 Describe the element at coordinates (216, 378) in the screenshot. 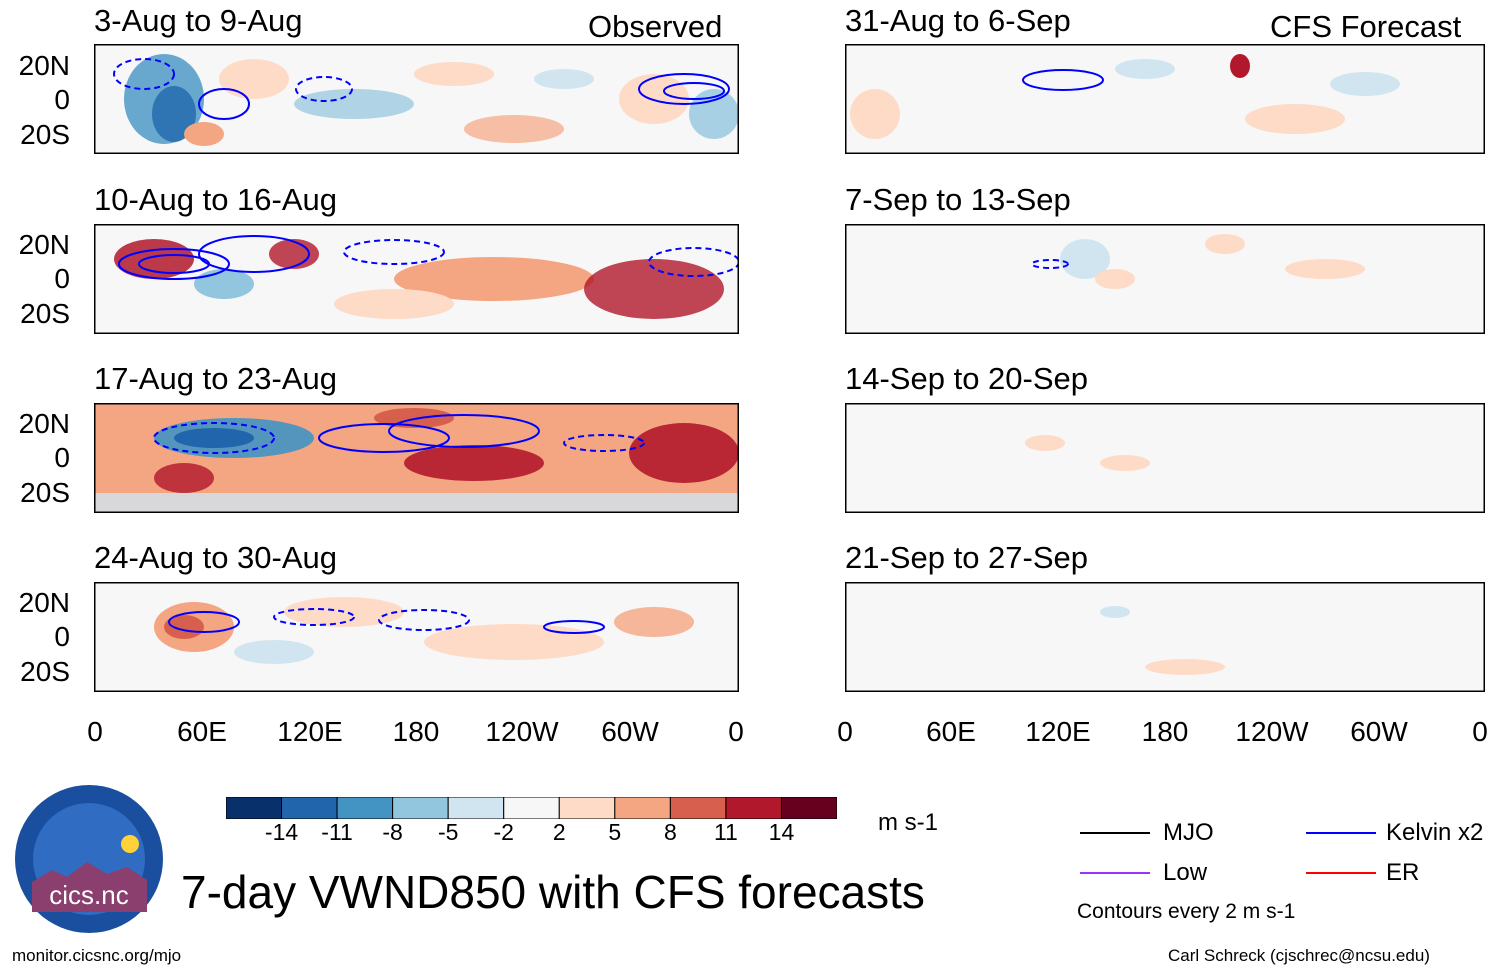

I see `observed-panel-3-title: 17-Aug to 23-Aug` at that location.